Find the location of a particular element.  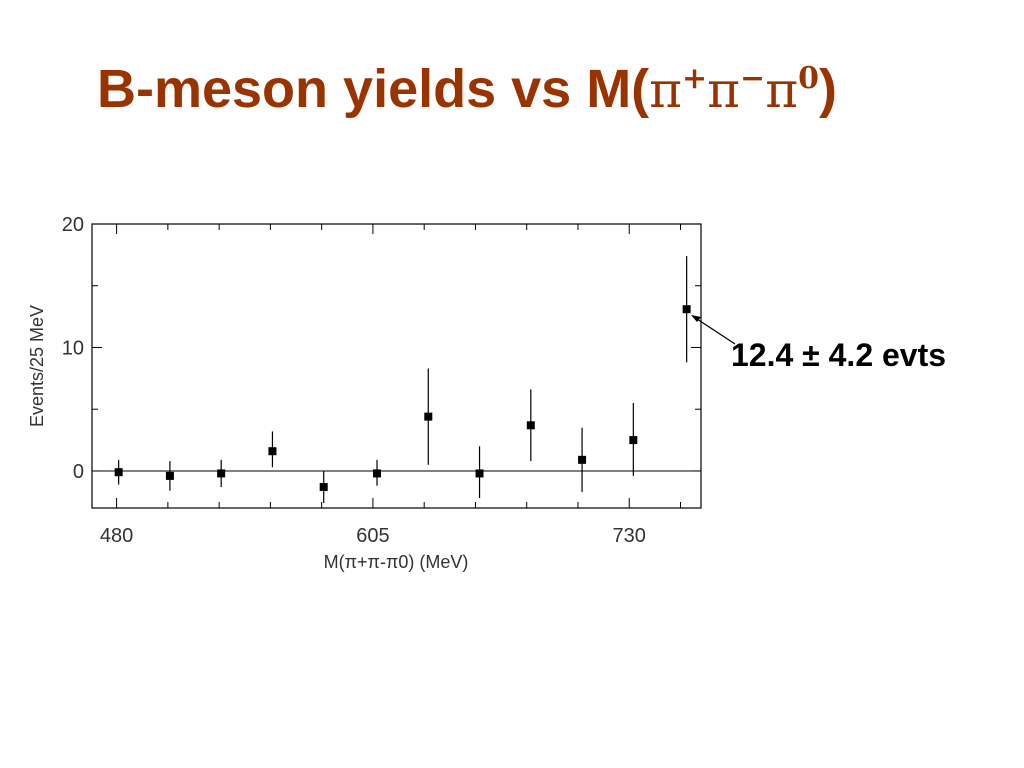

title-sup-minus: − is located at coordinates (753, 78).